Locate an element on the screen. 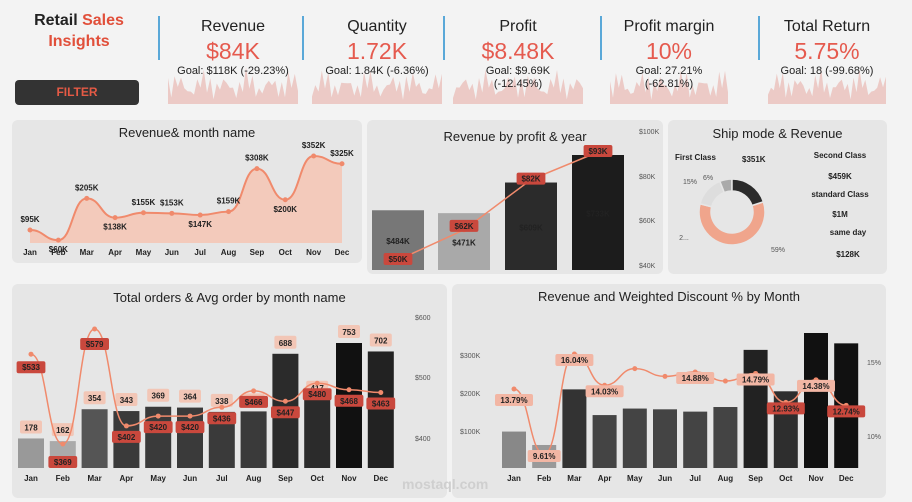  kpi-card: Profit $8.48K Goal: $9.69K (-12.45%) is located at coordinates (513, 59).